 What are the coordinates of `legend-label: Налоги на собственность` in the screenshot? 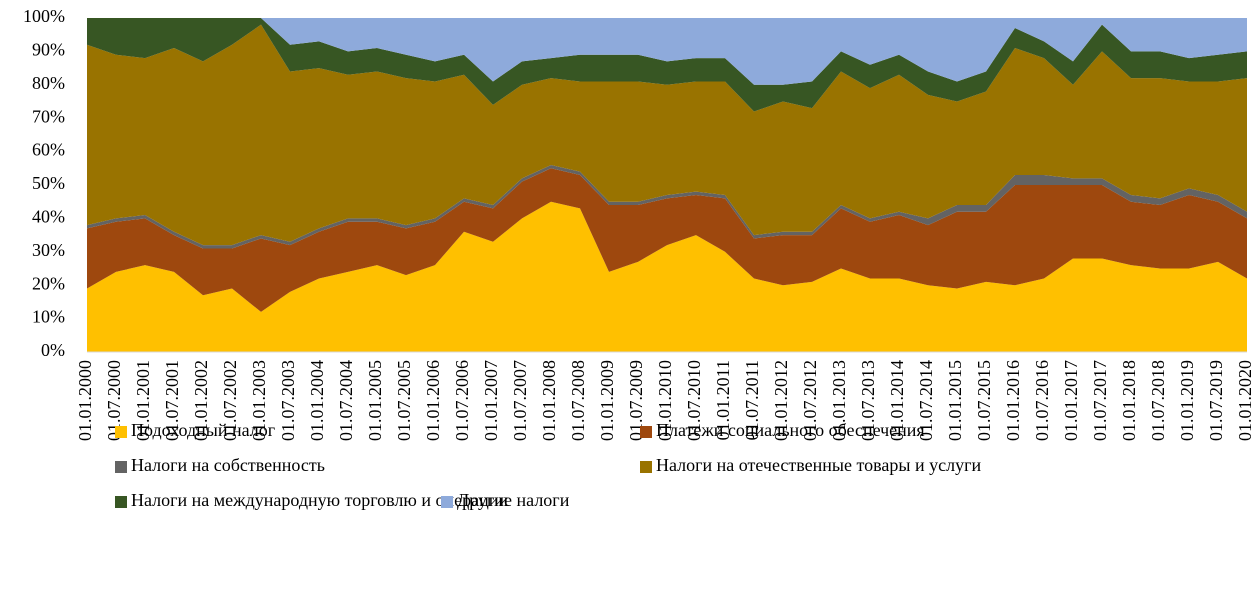 It's located at (228, 465).